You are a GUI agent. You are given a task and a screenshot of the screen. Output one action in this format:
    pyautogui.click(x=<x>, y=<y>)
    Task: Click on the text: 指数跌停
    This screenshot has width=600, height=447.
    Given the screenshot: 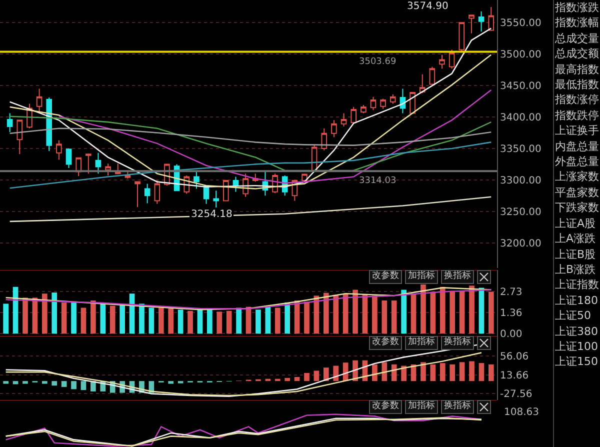 What is the action you would take?
    pyautogui.click(x=577, y=116)
    